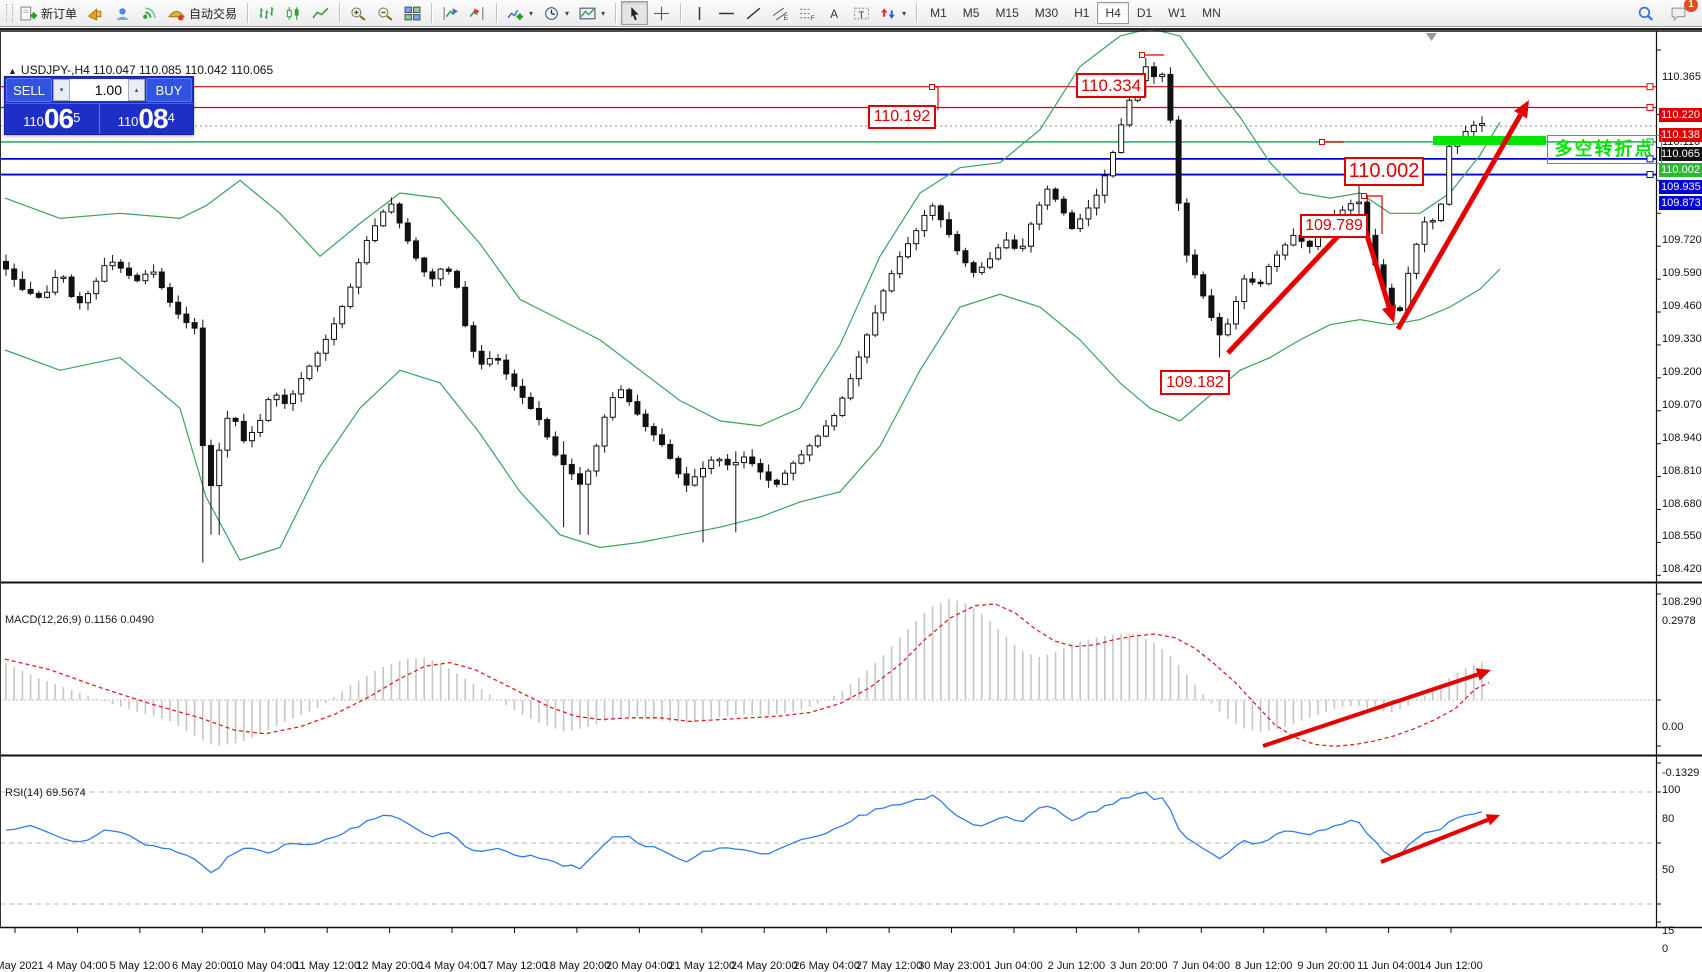  What do you see at coordinates (699, 13) in the screenshot?
I see `vertical-line-tool-button` at bounding box center [699, 13].